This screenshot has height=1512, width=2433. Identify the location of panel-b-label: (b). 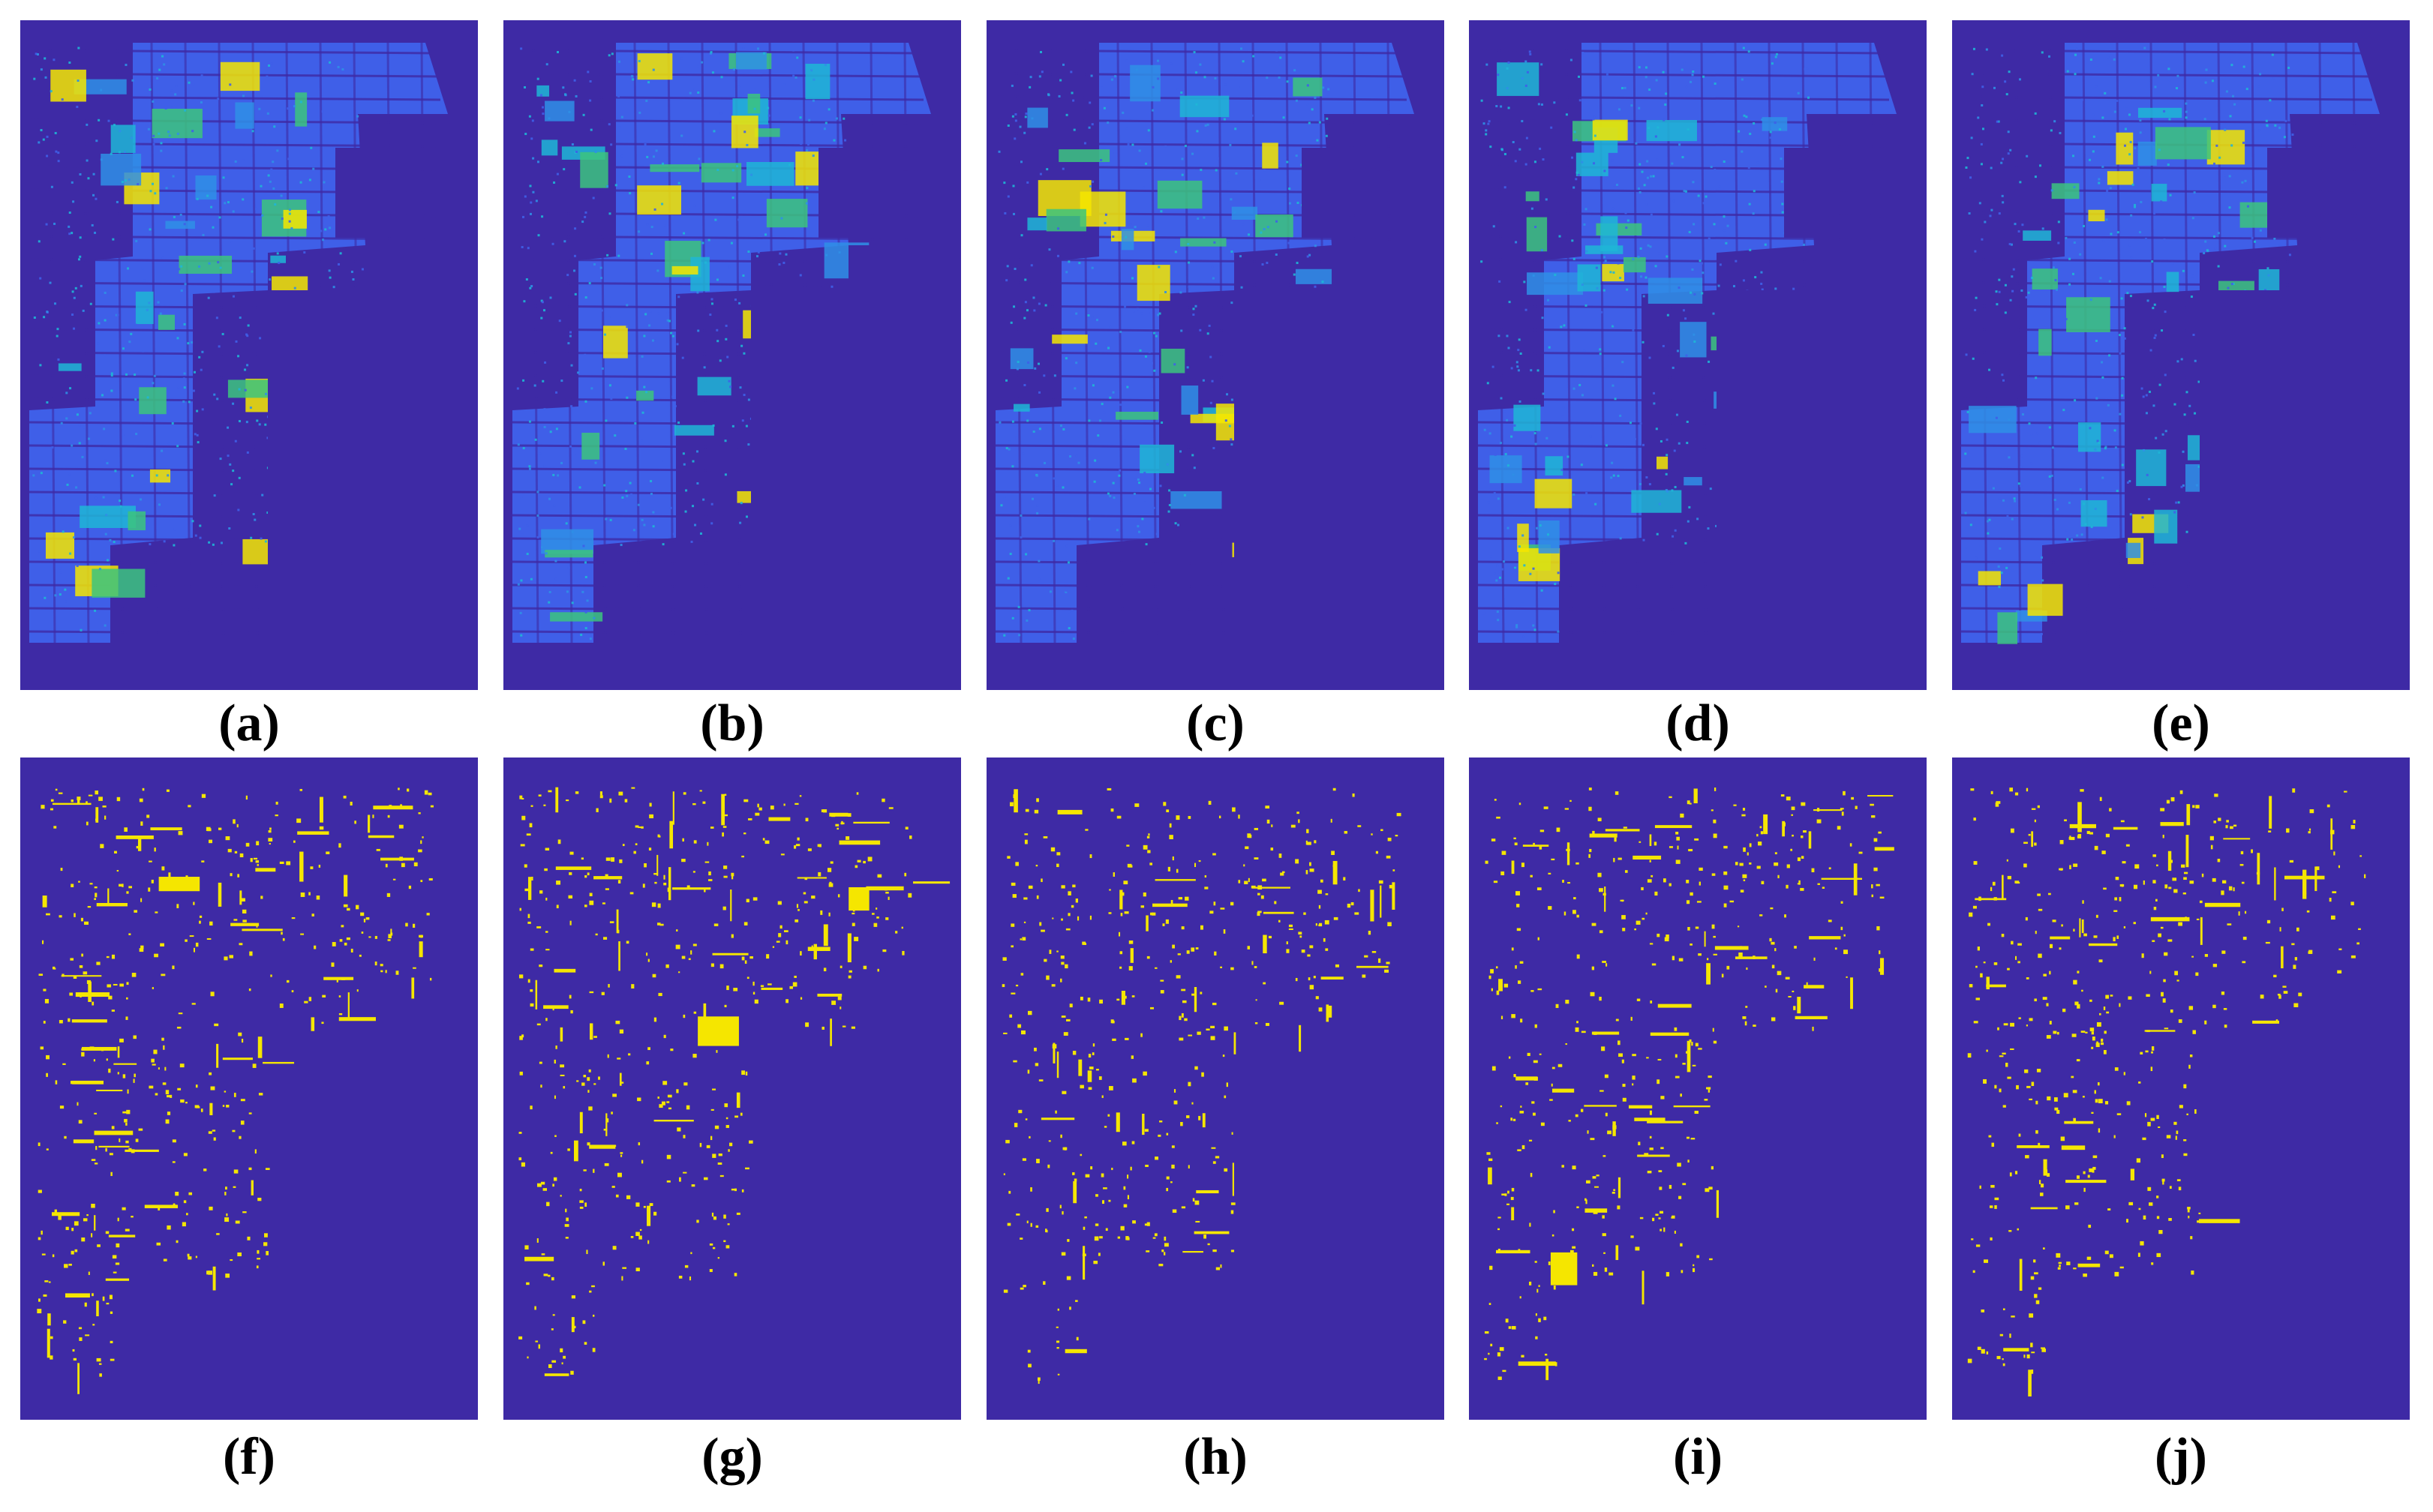
(732, 723).